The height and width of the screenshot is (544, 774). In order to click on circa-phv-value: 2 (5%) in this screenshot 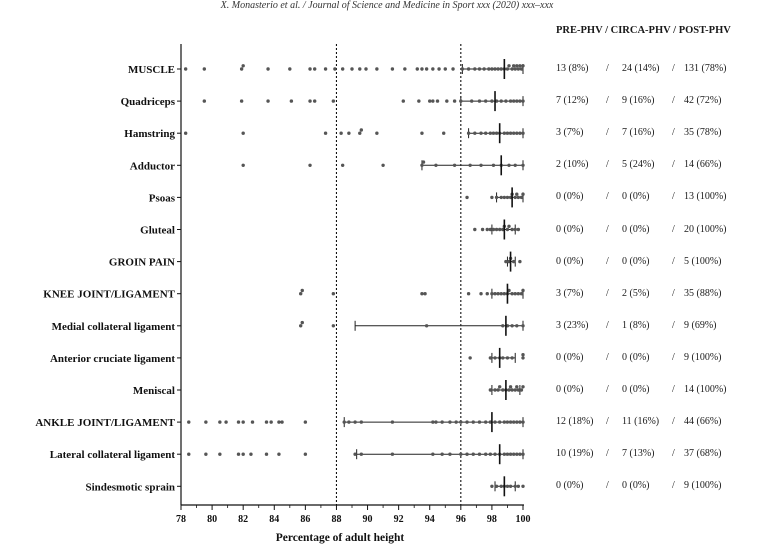, I will do `click(636, 293)`.